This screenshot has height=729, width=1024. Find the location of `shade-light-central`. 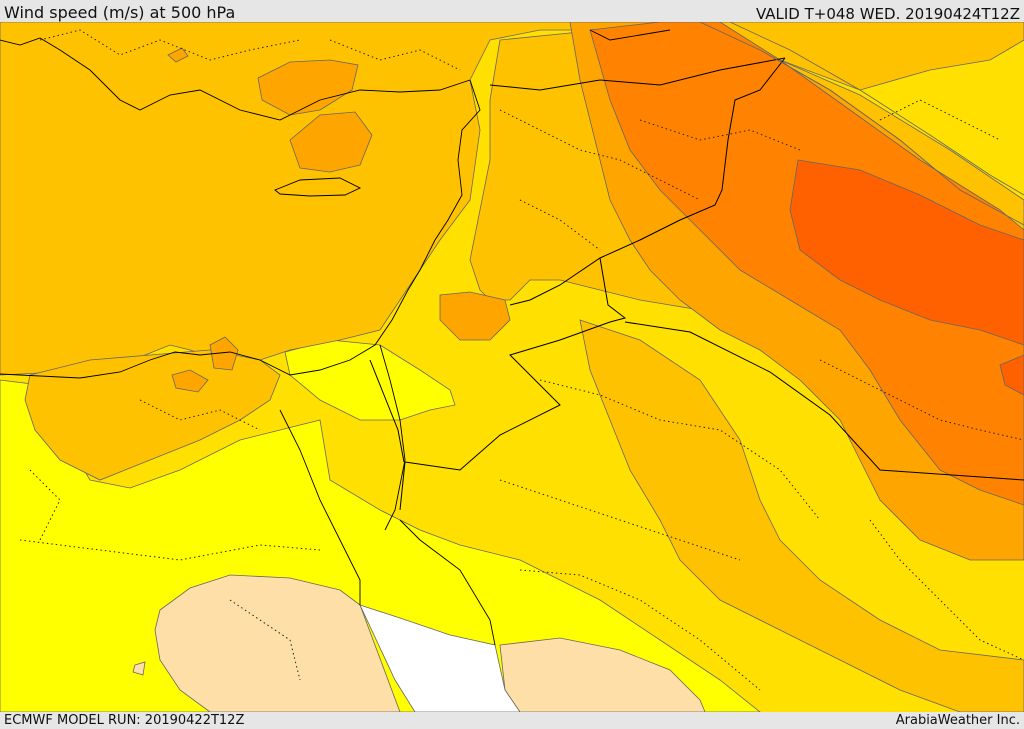

shade-light-central is located at coordinates (370, 380).